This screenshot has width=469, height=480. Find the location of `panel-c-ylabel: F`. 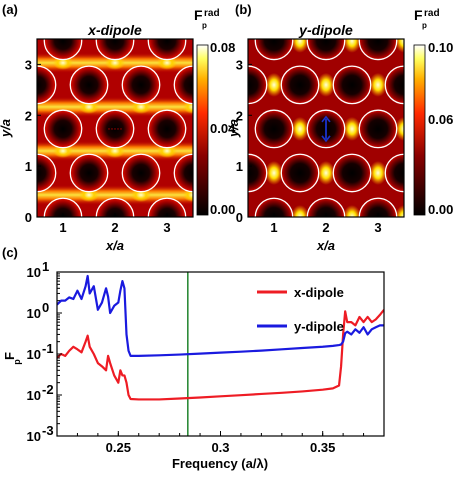

panel-c-ylabel: F is located at coordinates (9, 356).